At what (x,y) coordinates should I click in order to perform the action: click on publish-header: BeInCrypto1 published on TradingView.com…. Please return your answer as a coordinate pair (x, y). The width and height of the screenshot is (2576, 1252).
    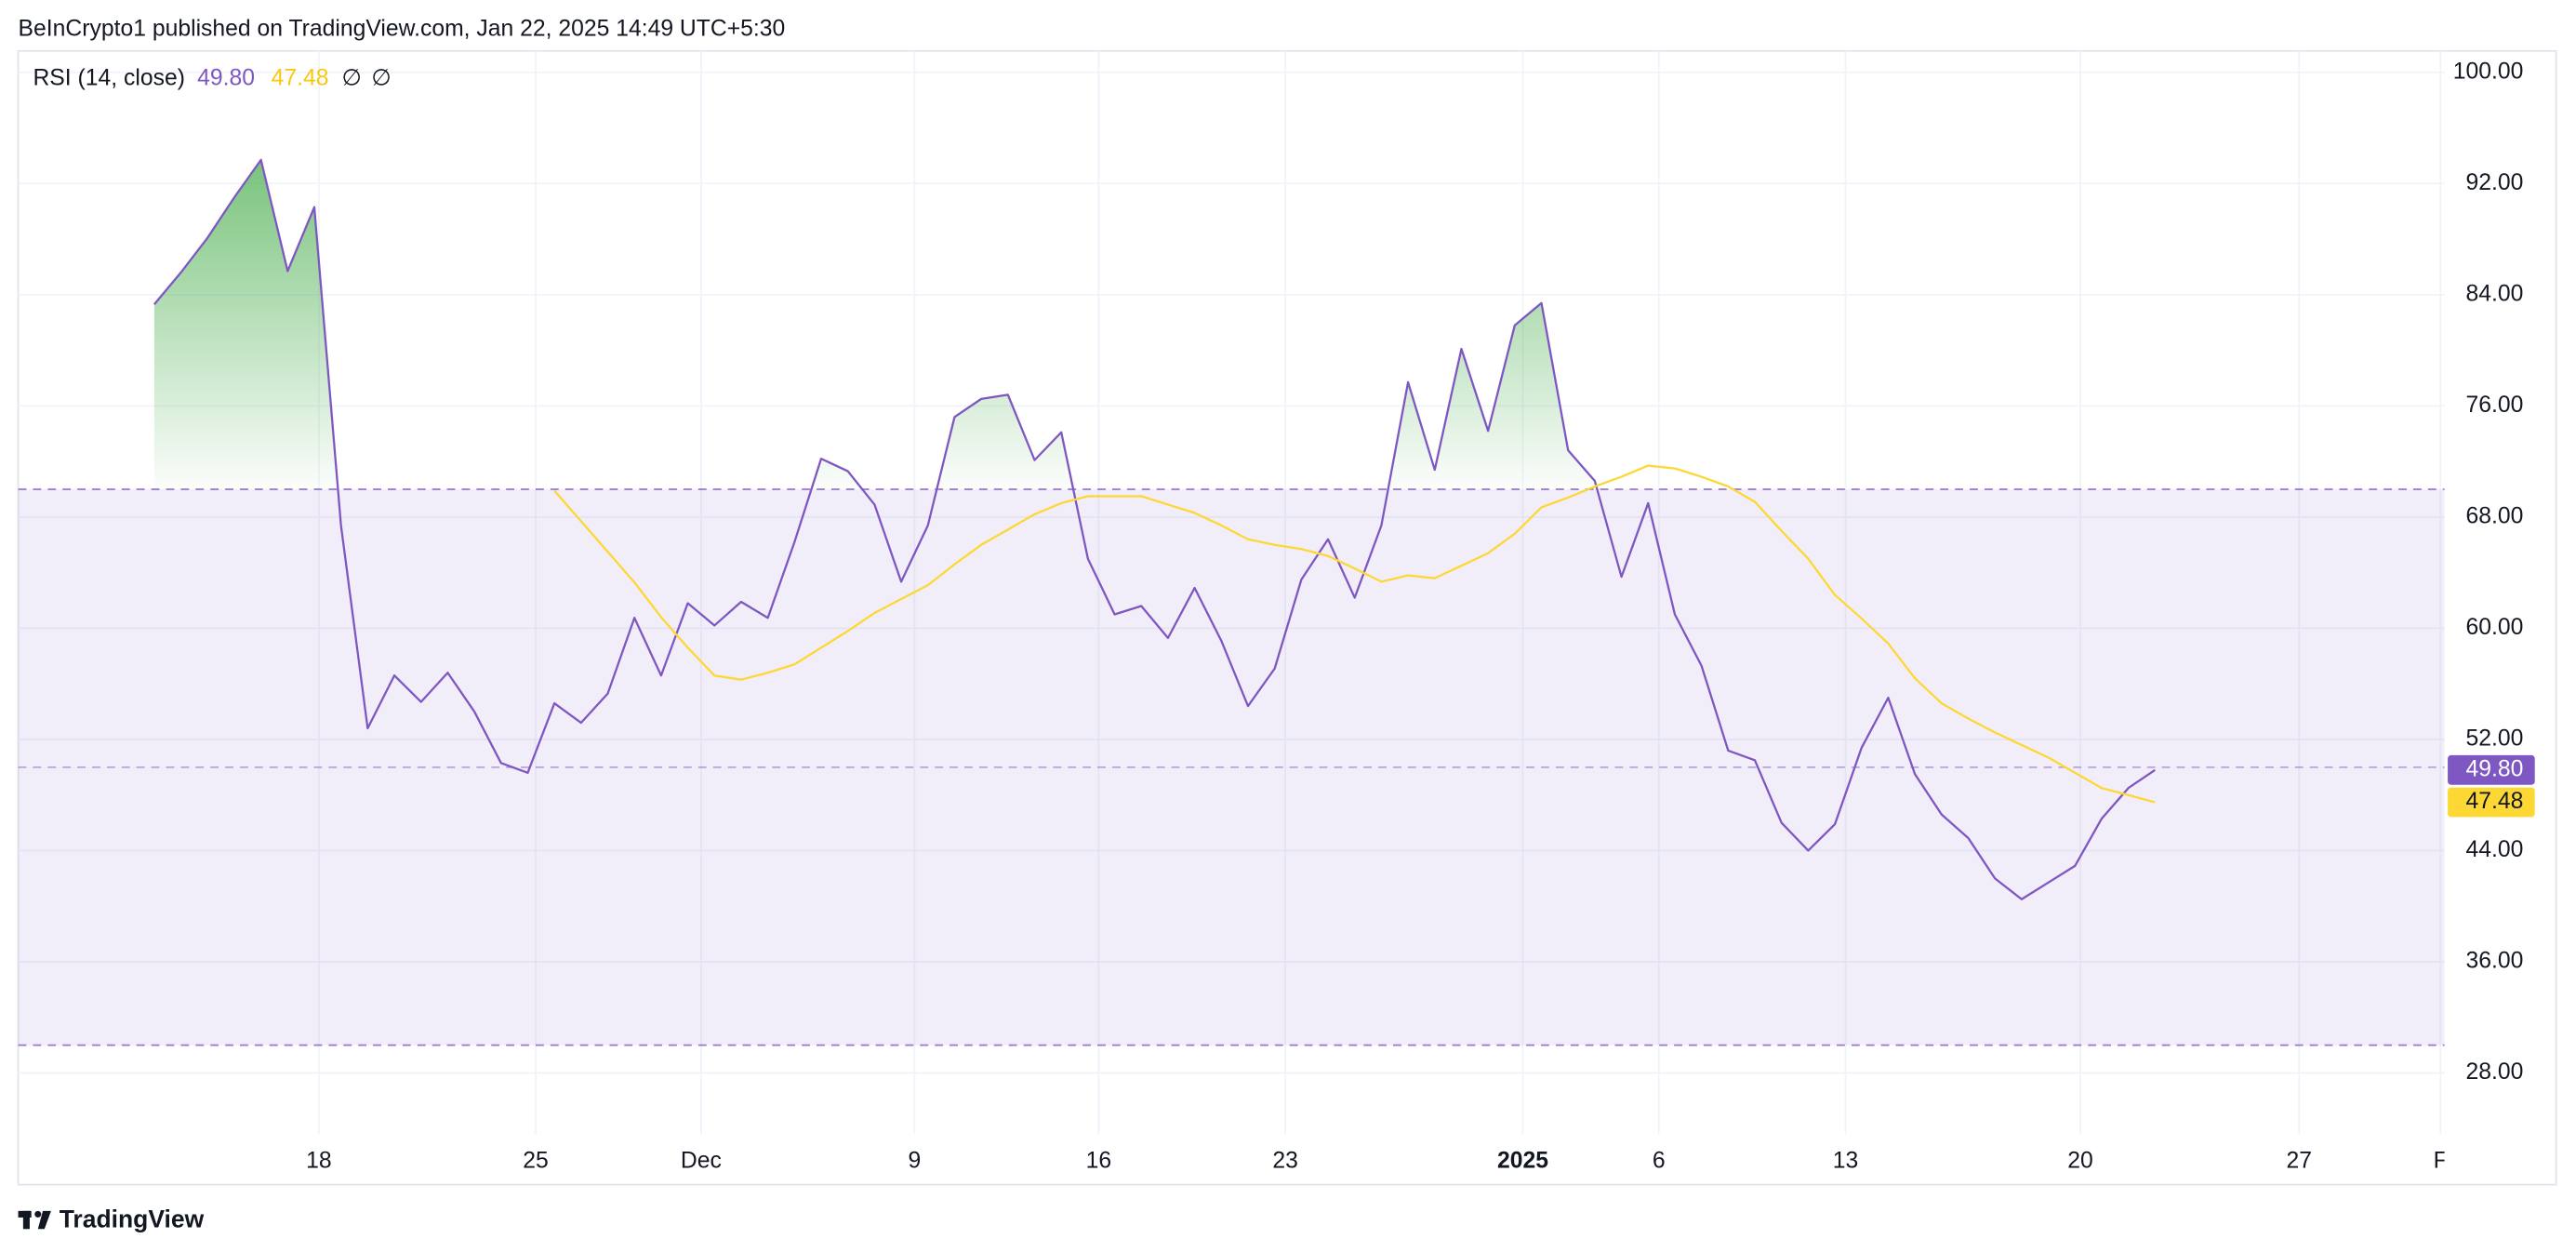
    Looking at the image, I should click on (402, 28).